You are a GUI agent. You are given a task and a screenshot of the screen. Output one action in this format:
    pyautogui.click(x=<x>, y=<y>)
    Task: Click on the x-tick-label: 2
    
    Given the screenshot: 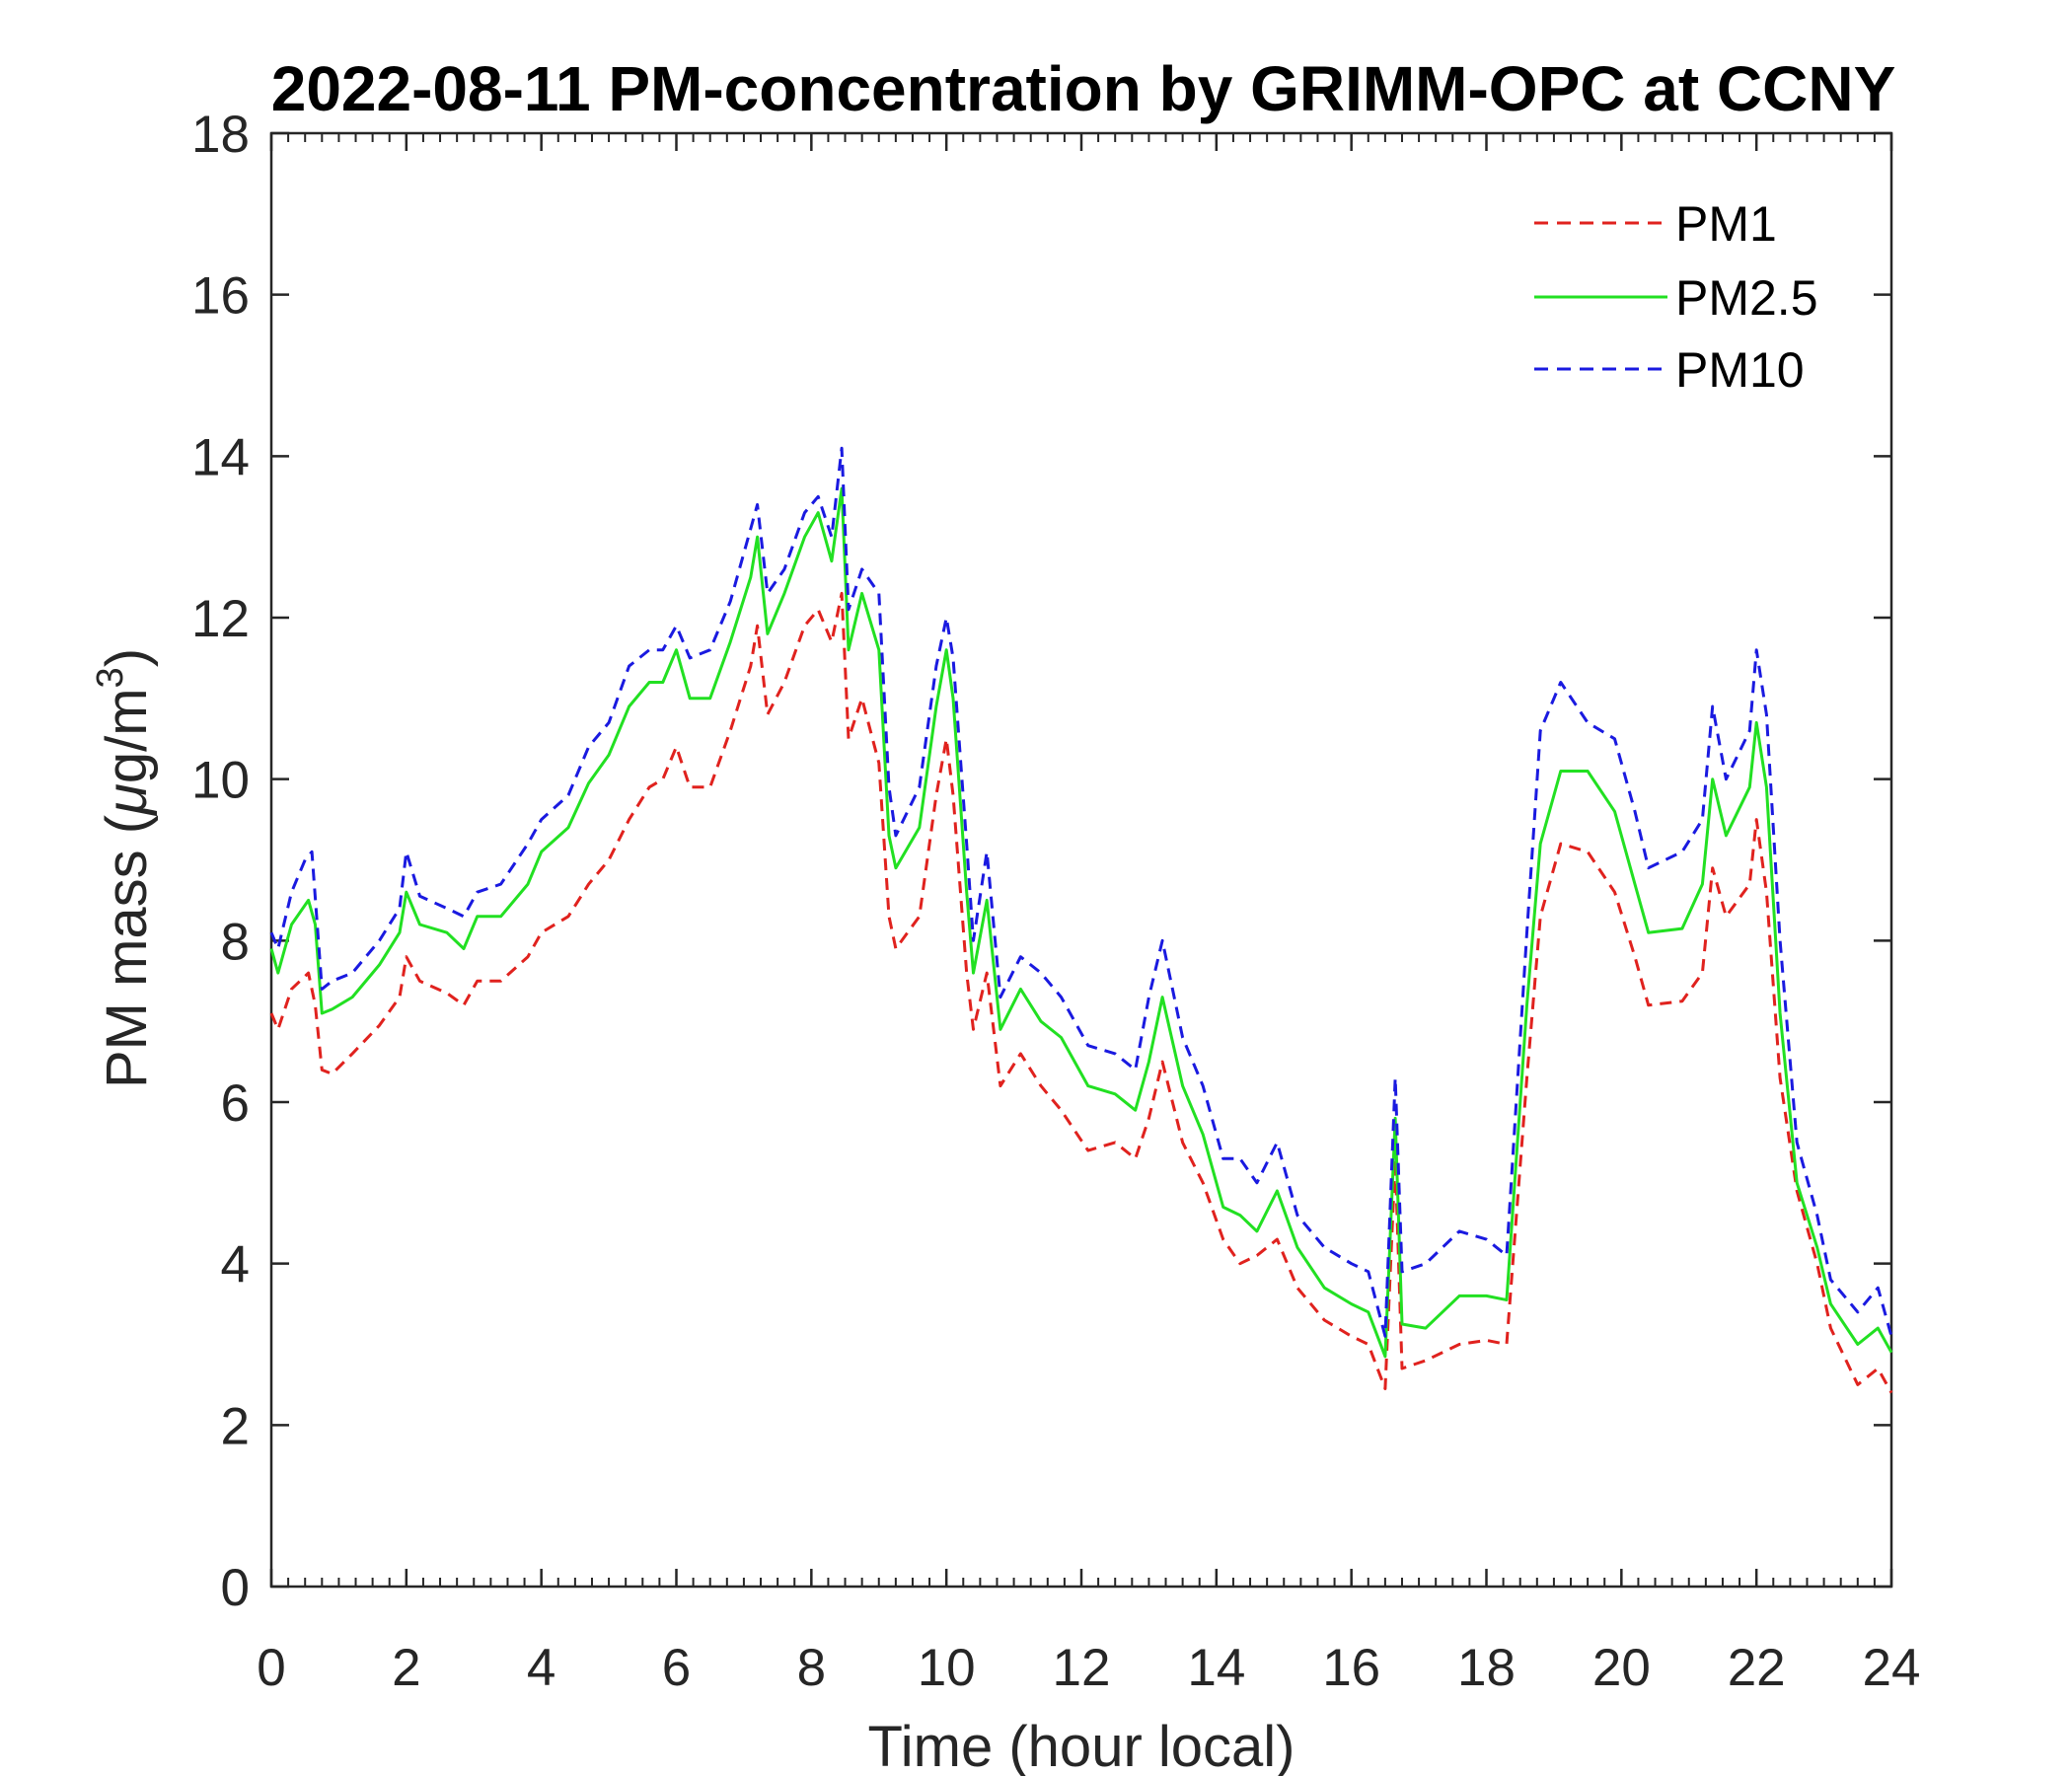 What is the action you would take?
    pyautogui.click(x=406, y=1668)
    